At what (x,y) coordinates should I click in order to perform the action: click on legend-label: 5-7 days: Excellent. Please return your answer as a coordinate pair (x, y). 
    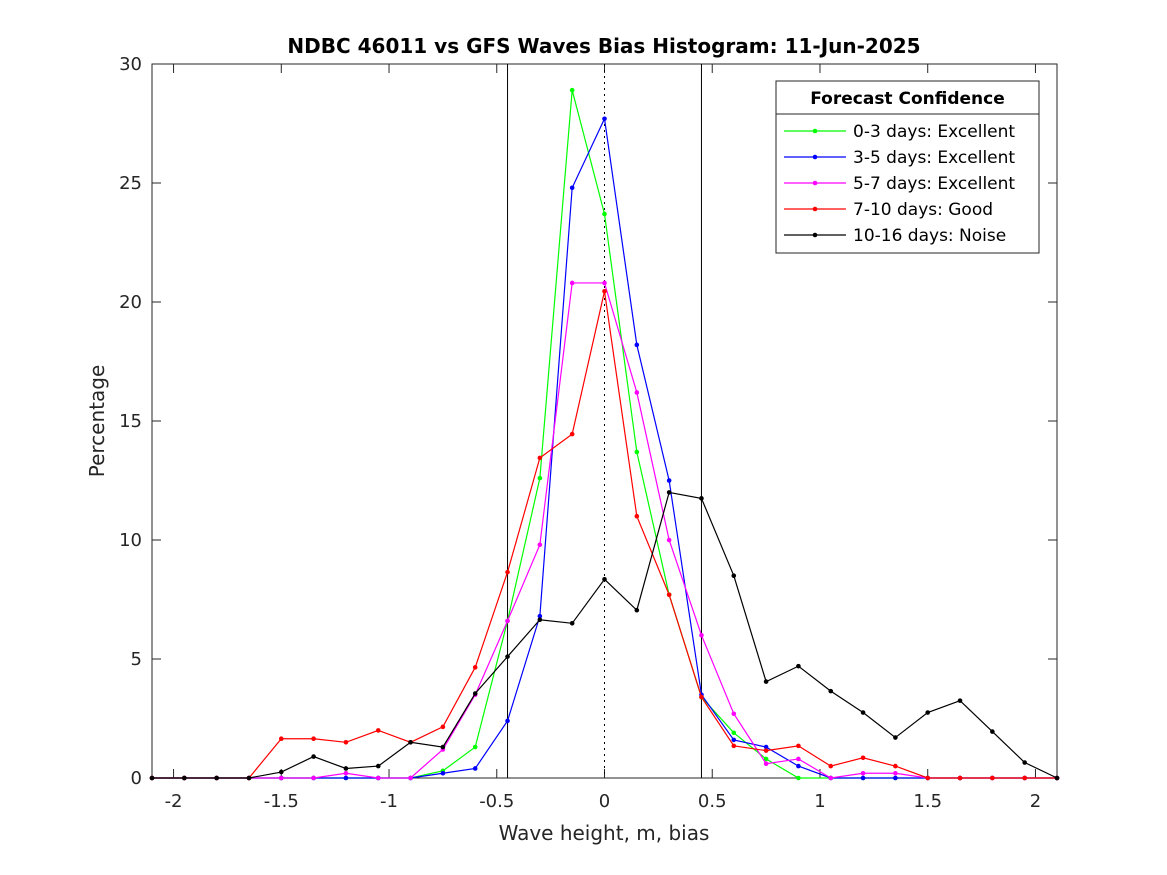
    Looking at the image, I should click on (934, 184).